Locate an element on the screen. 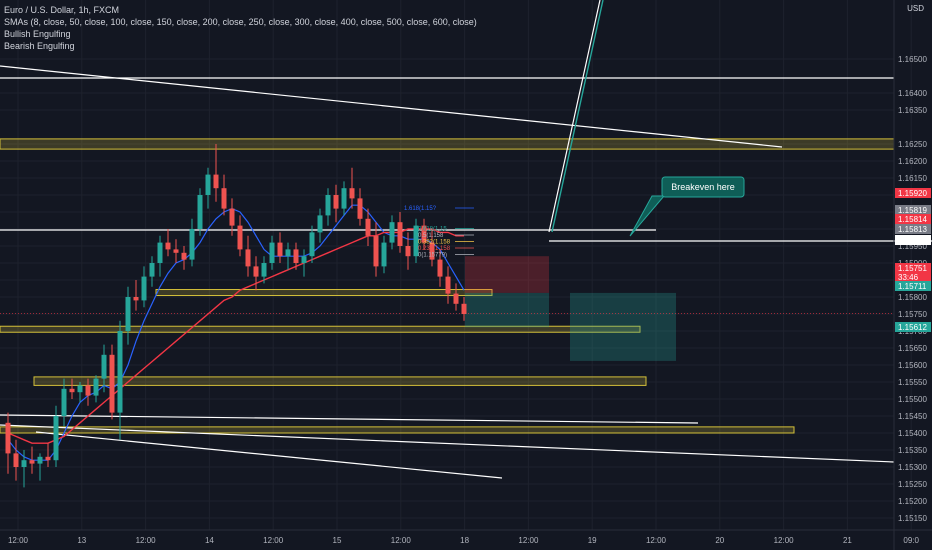  y-tick-label: 1.15800 is located at coordinates (912, 297).